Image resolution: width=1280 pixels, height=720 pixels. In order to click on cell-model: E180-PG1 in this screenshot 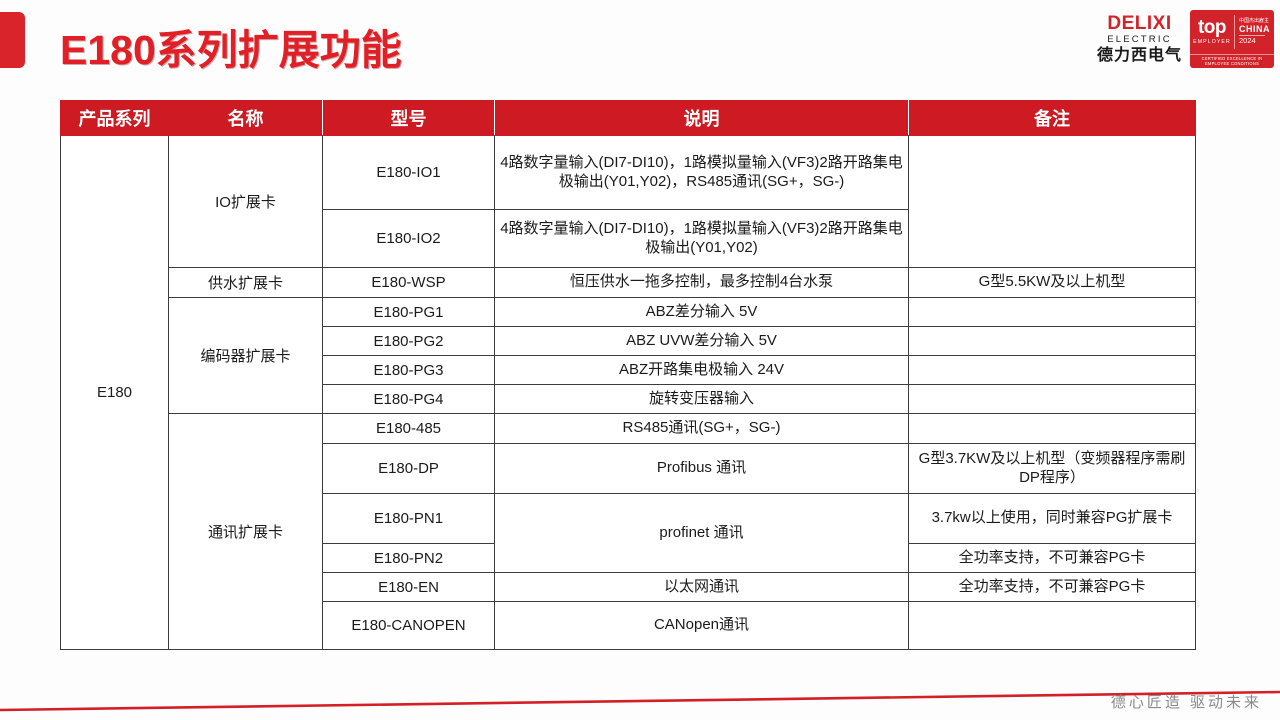, I will do `click(408, 312)`.